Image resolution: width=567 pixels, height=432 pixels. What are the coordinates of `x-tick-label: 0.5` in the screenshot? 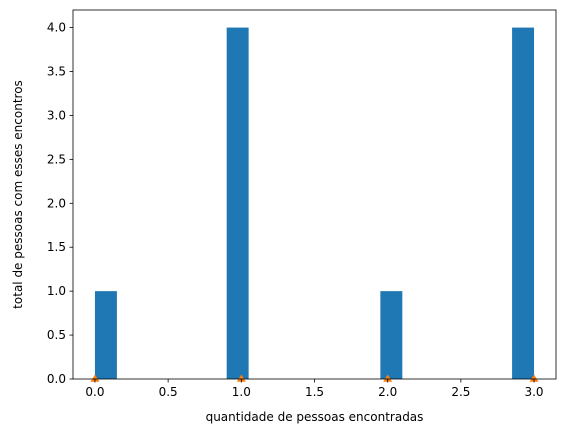 It's located at (168, 392).